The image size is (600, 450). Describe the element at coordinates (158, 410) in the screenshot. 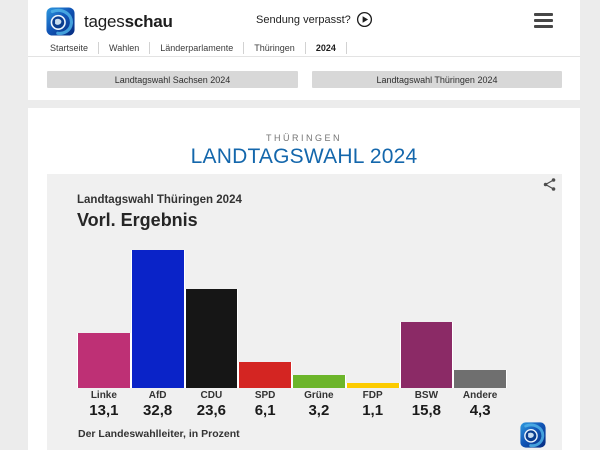

I see `party-value-afd: 32,8` at that location.